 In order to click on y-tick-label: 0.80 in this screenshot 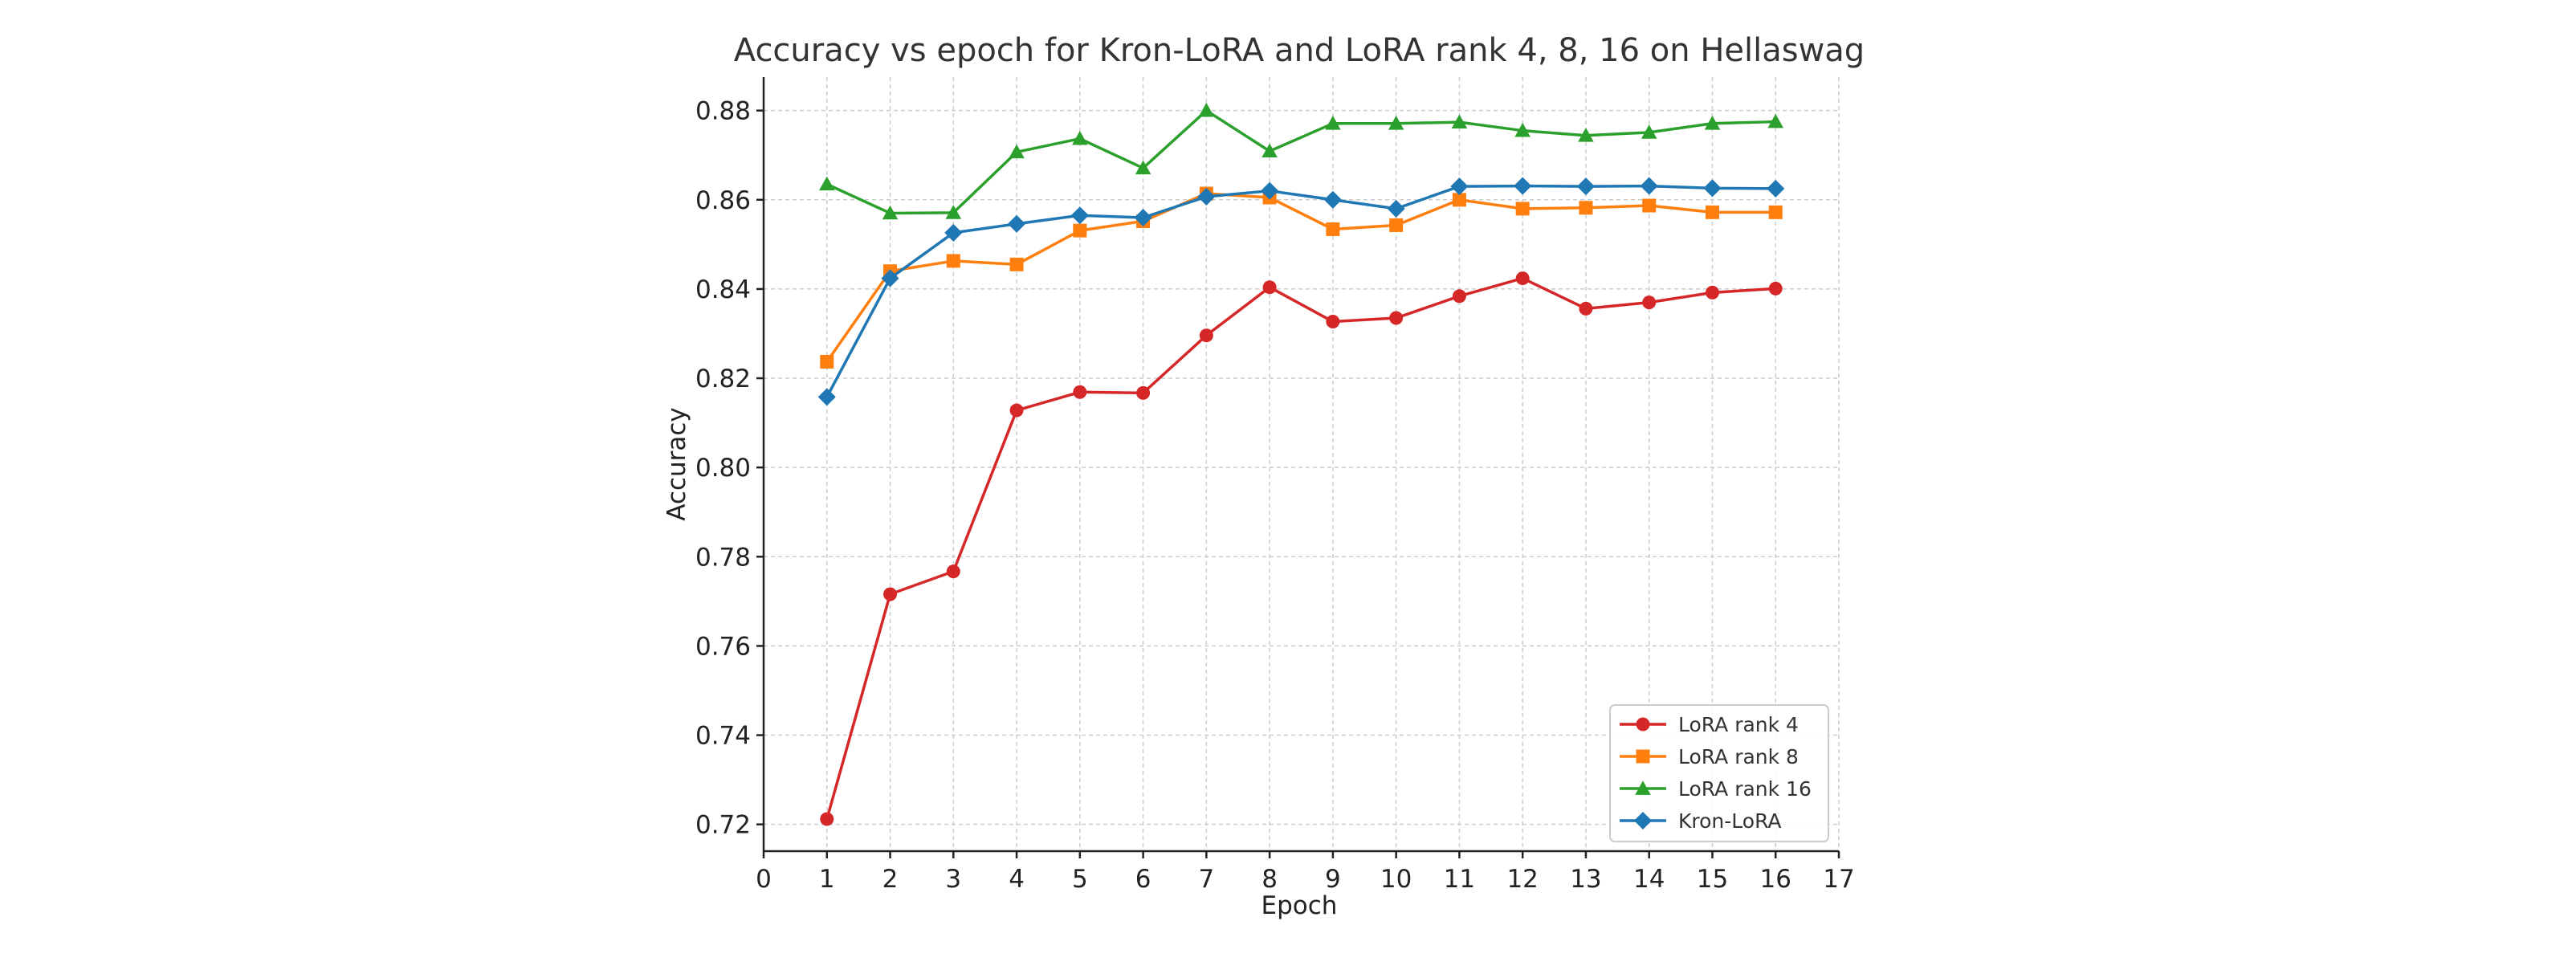, I will do `click(723, 468)`.